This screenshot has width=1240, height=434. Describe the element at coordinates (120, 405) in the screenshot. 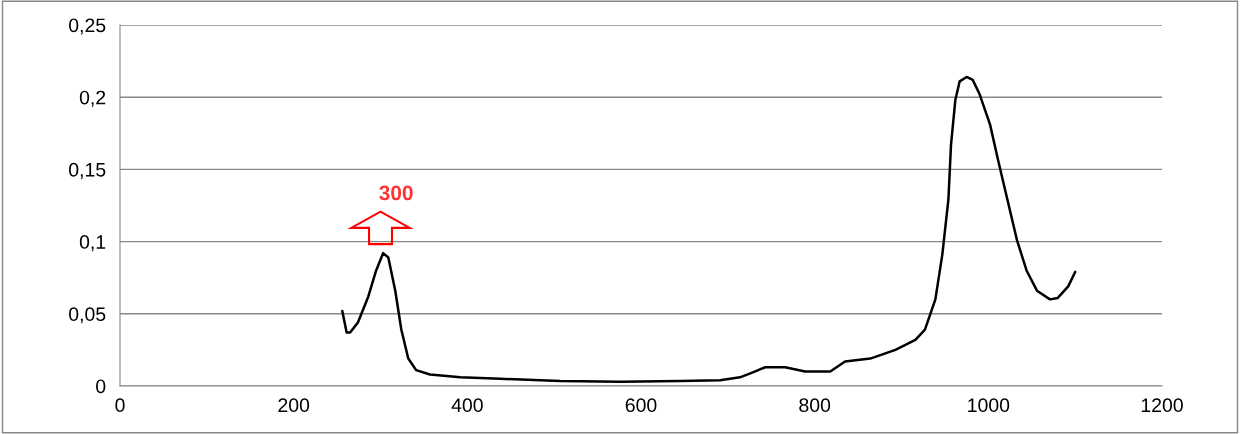

I see `x-tick-label: 0` at that location.